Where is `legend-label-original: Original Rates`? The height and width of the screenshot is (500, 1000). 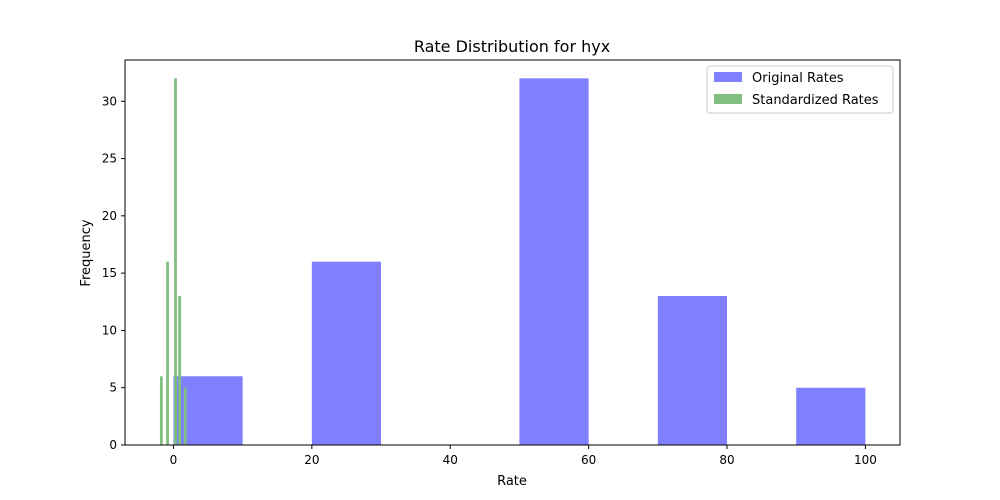 legend-label-original: Original Rates is located at coordinates (798, 78).